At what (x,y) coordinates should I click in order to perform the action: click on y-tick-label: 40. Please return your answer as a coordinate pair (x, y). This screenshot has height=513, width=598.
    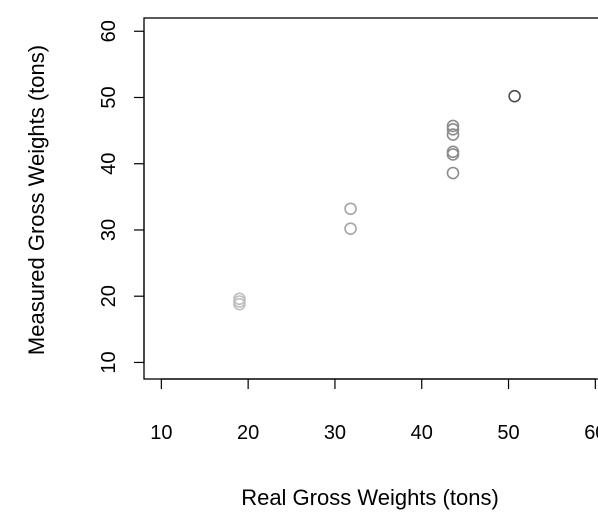
    Looking at the image, I should click on (109, 164).